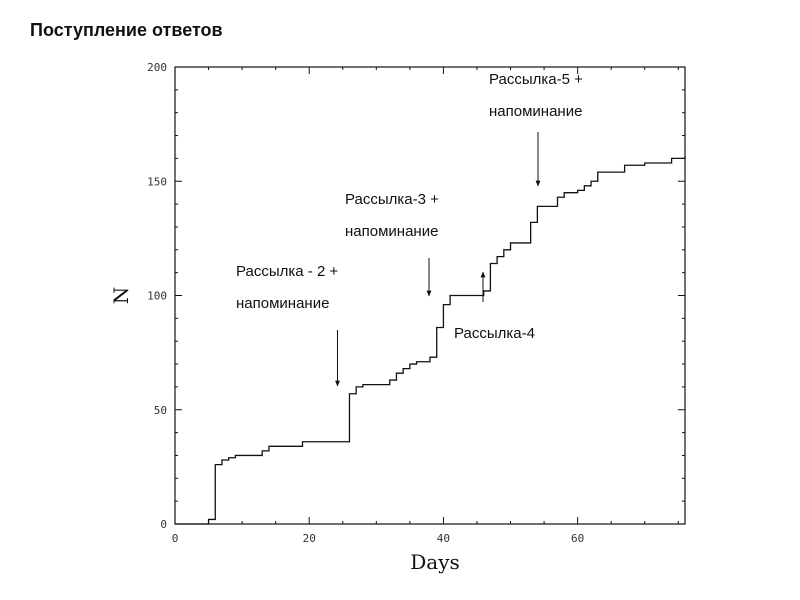  What do you see at coordinates (392, 231) in the screenshot?
I see `annotation-mailing-3-line-2: напоминание` at bounding box center [392, 231].